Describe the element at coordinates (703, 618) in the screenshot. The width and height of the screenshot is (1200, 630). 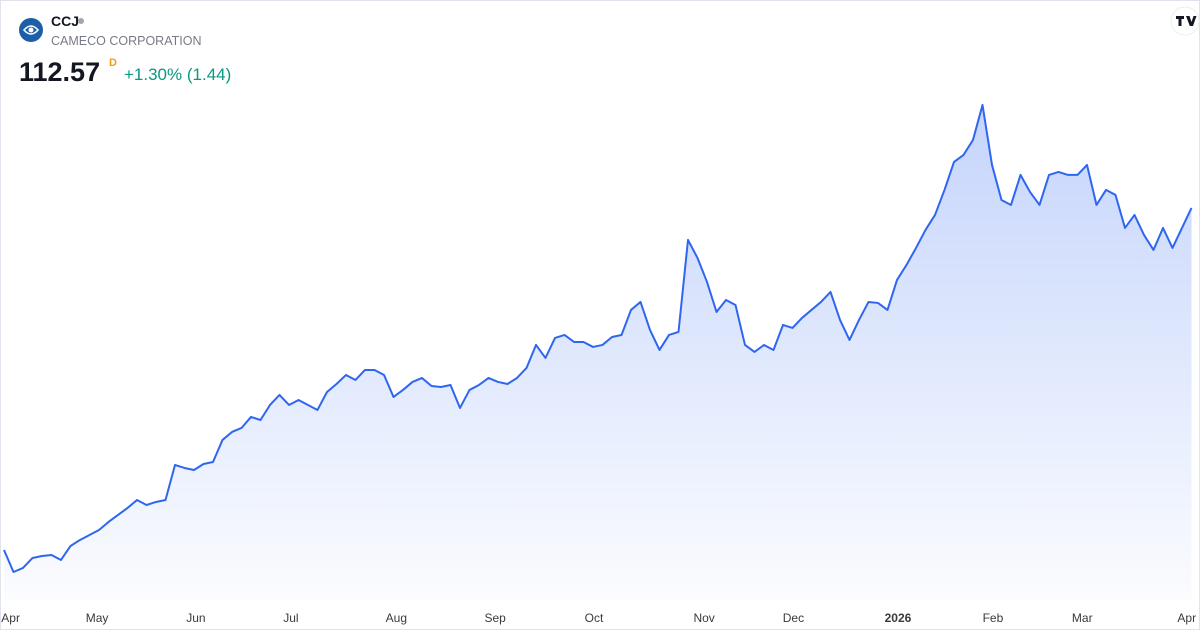
I see `x-tick-label: Nov` at that location.